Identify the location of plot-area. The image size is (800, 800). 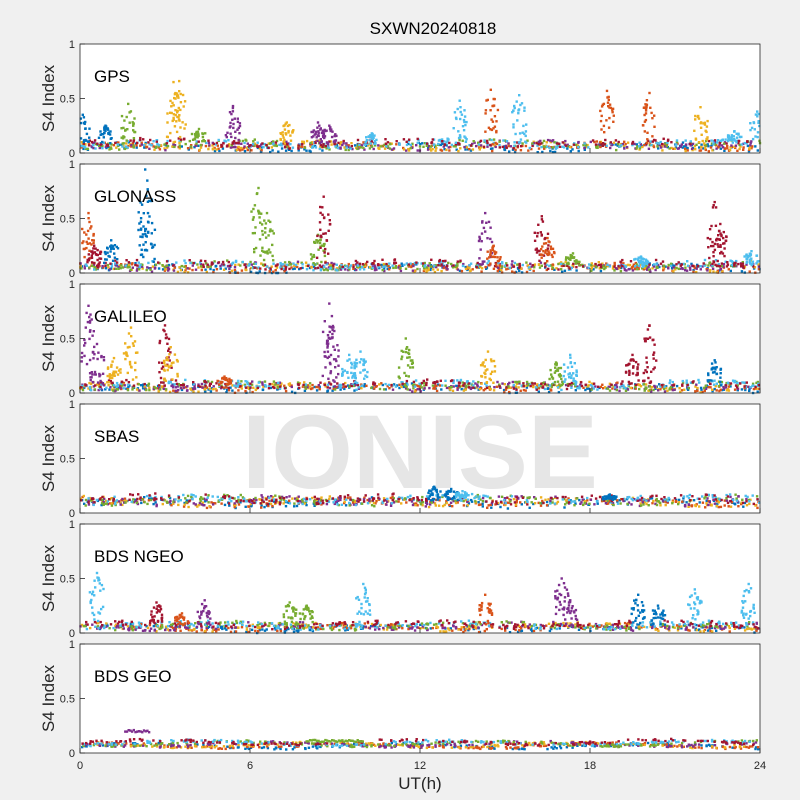
(420, 338).